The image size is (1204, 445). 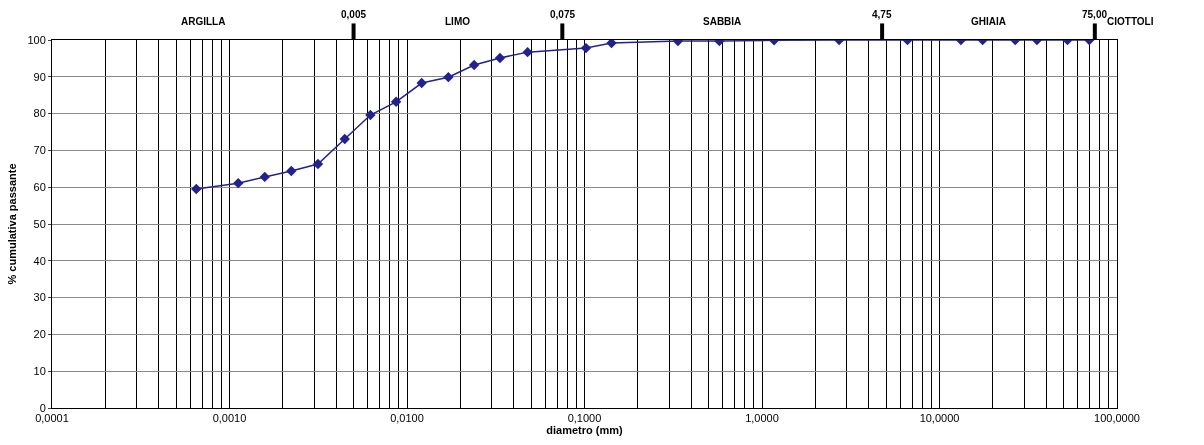 I want to click on ref-line-label: 0,005, so click(x=354, y=14).